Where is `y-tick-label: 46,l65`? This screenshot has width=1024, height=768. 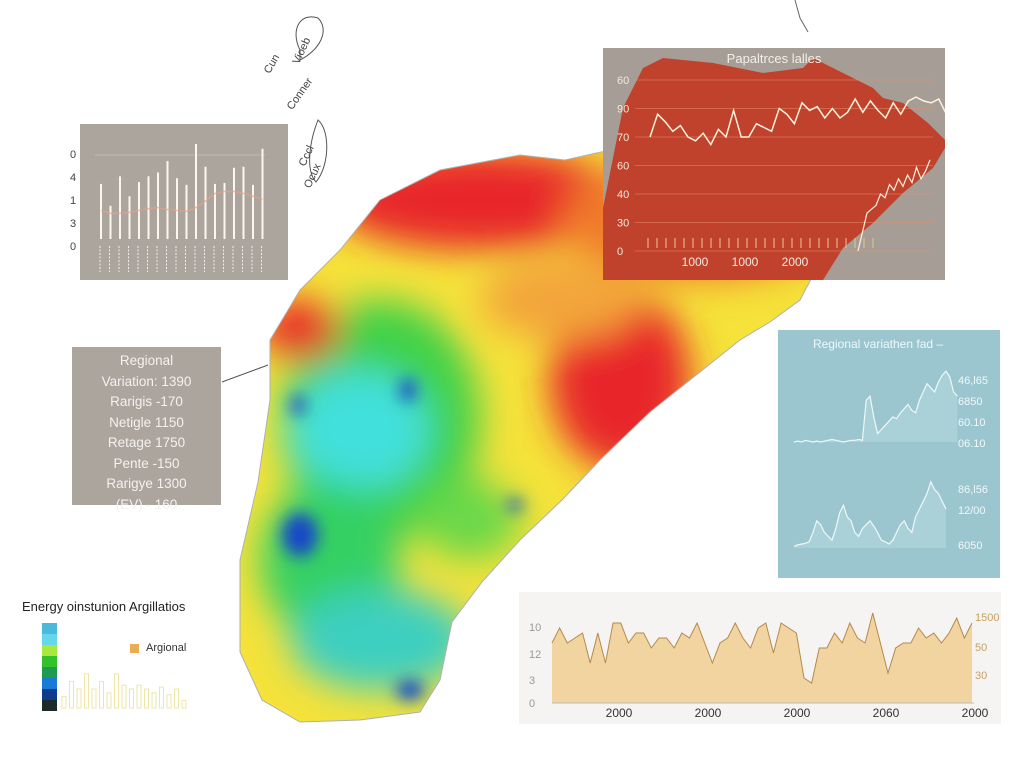 y-tick-label: 46,l65 is located at coordinates (973, 381).